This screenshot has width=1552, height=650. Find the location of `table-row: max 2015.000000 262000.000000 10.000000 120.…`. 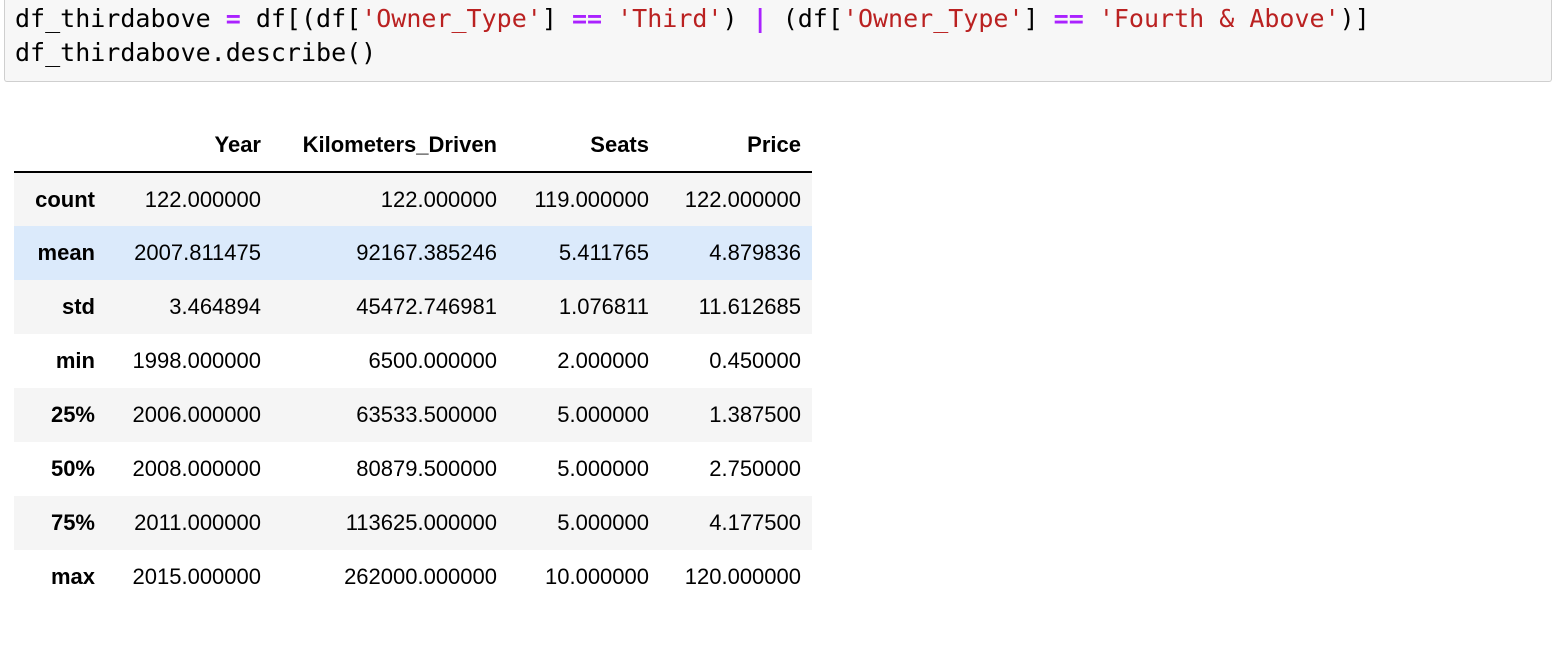

table-row: max 2015.000000 262000.000000 10.000000 120.… is located at coordinates (413, 577).